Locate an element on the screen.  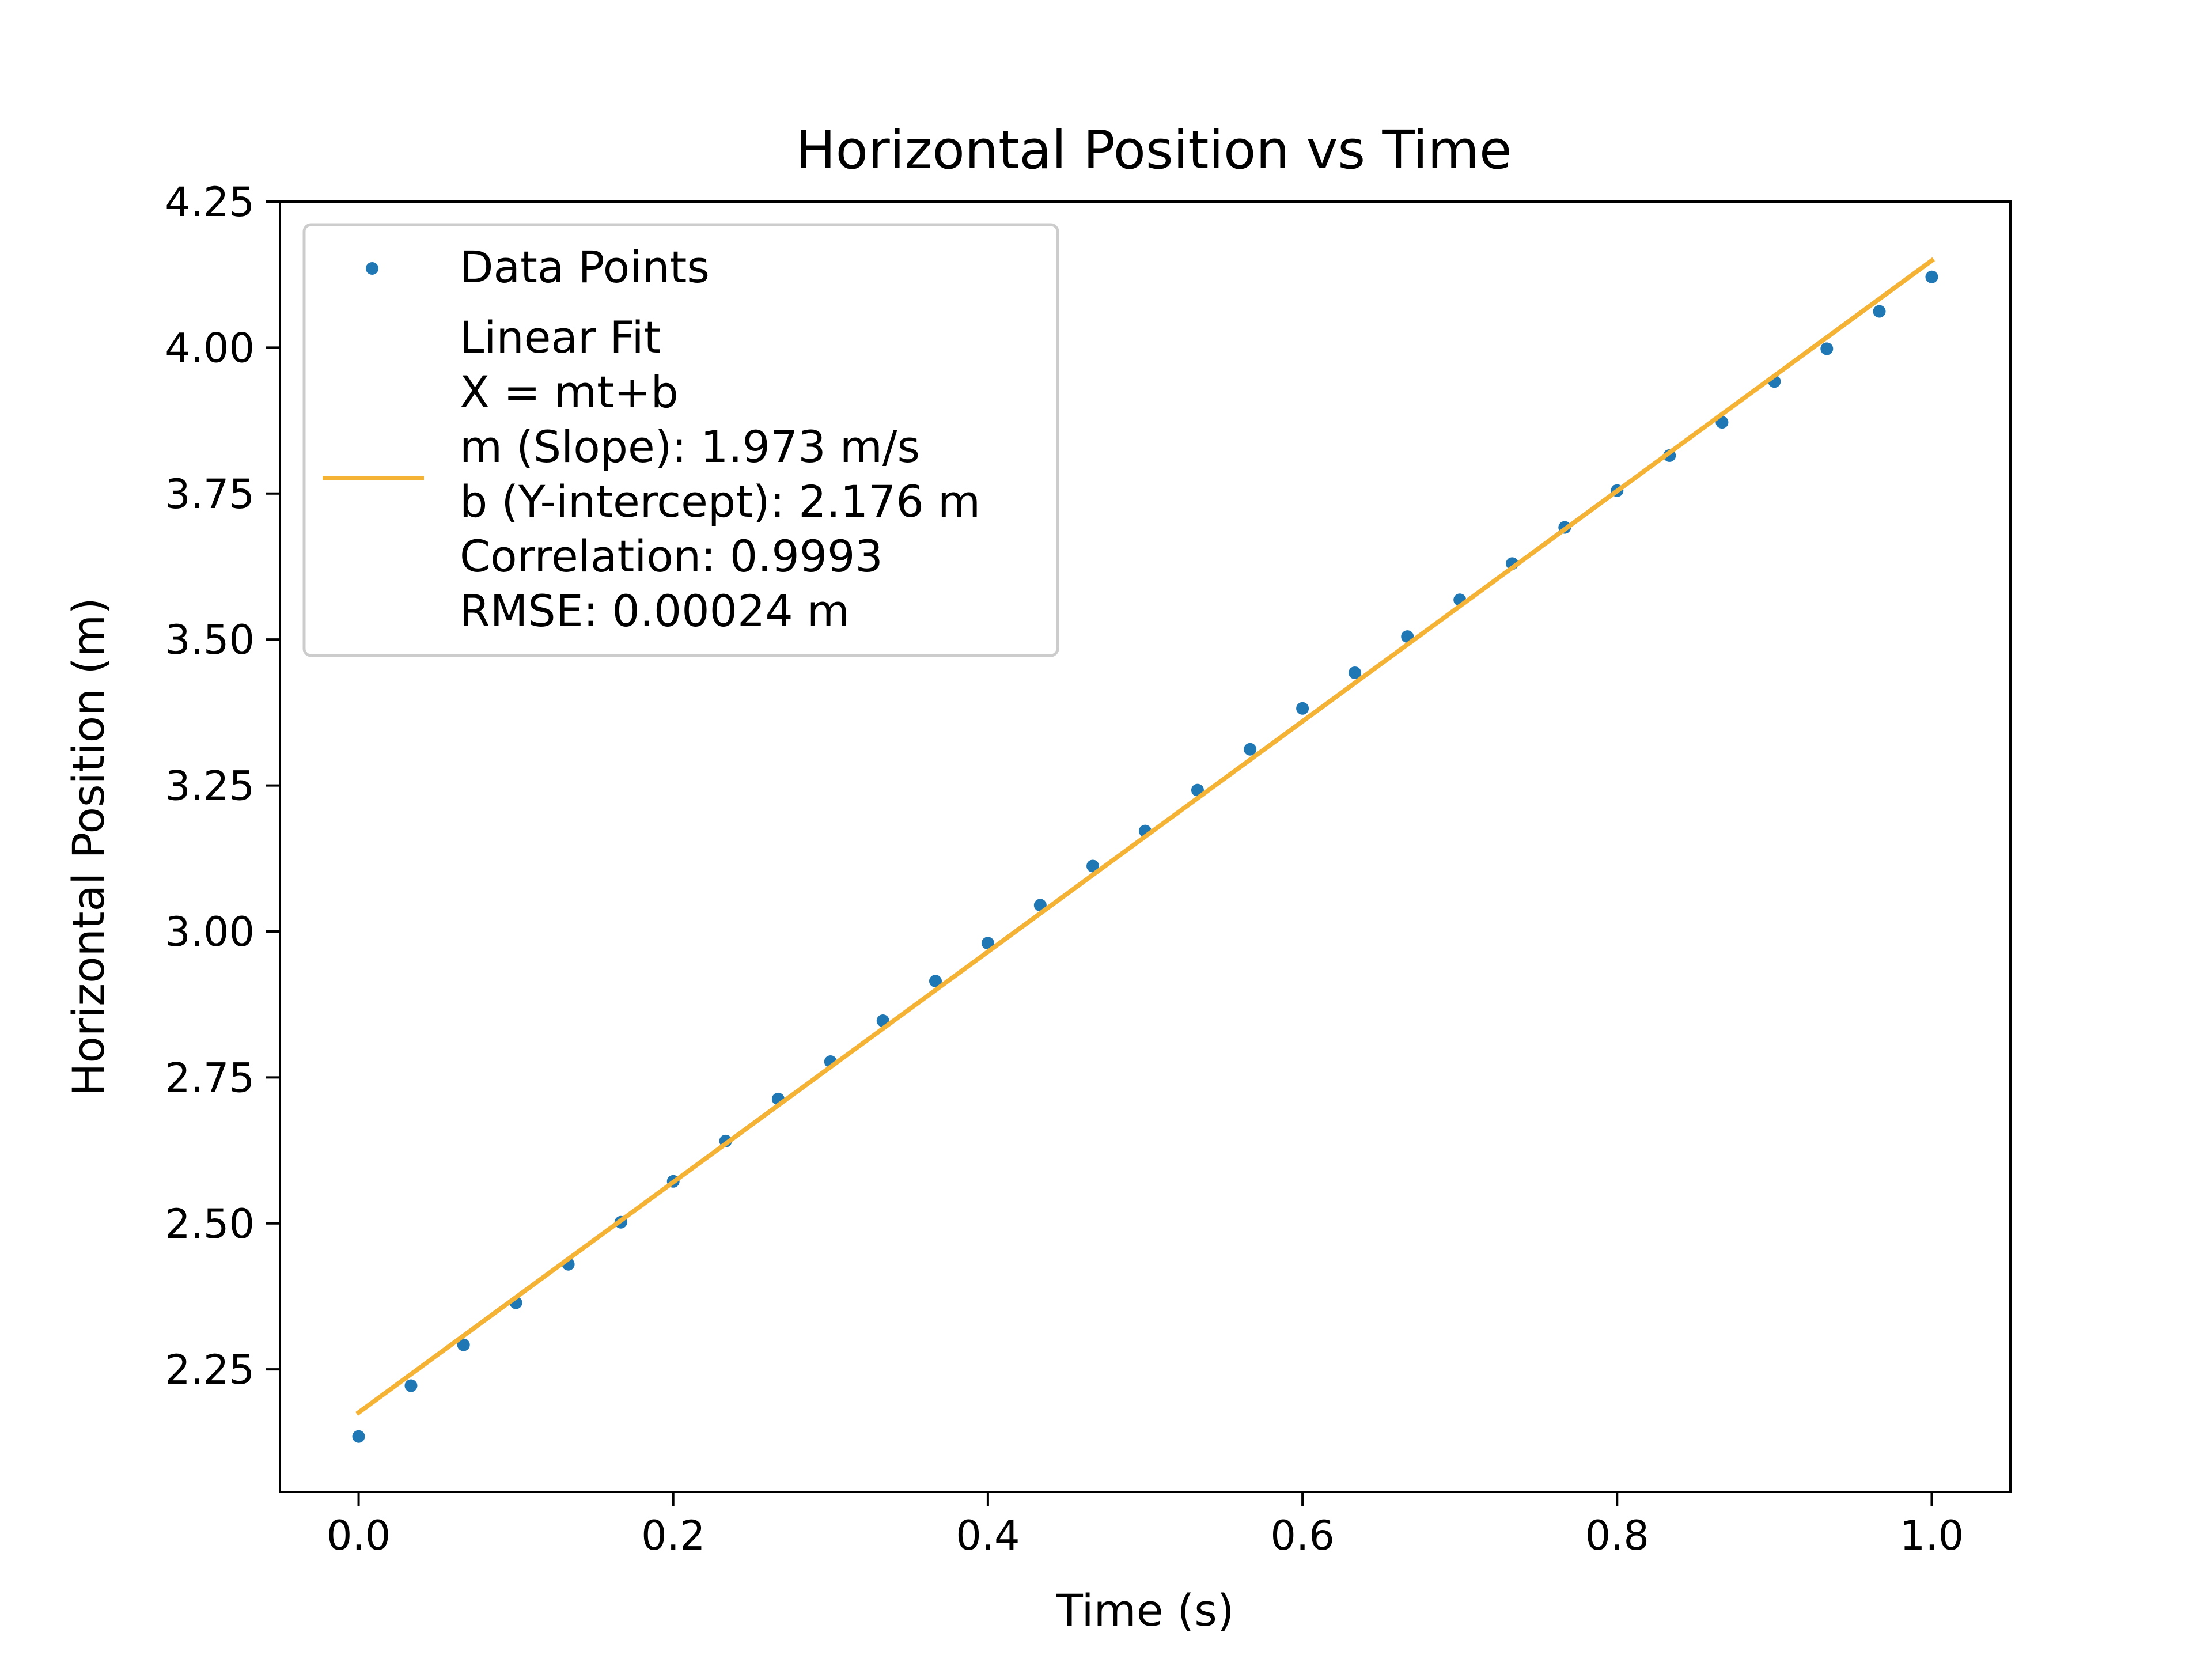
x-tick-label: 0.8 is located at coordinates (1617, 1535).